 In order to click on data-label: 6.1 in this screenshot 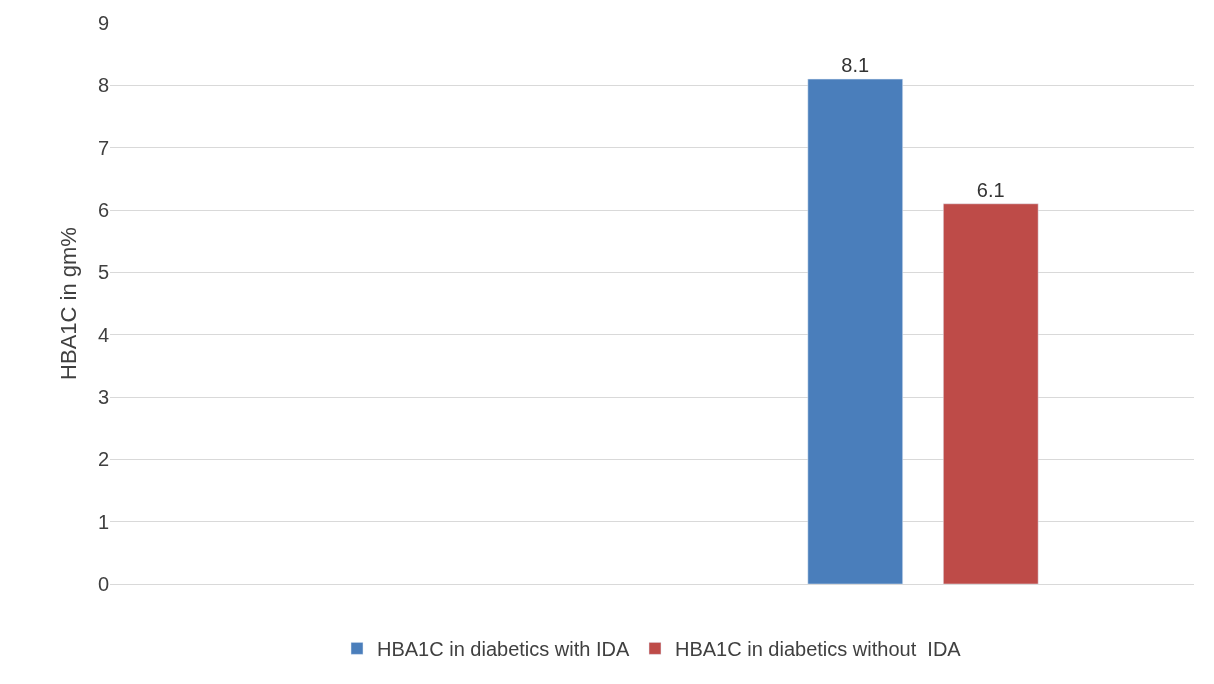, I will do `click(990, 189)`.